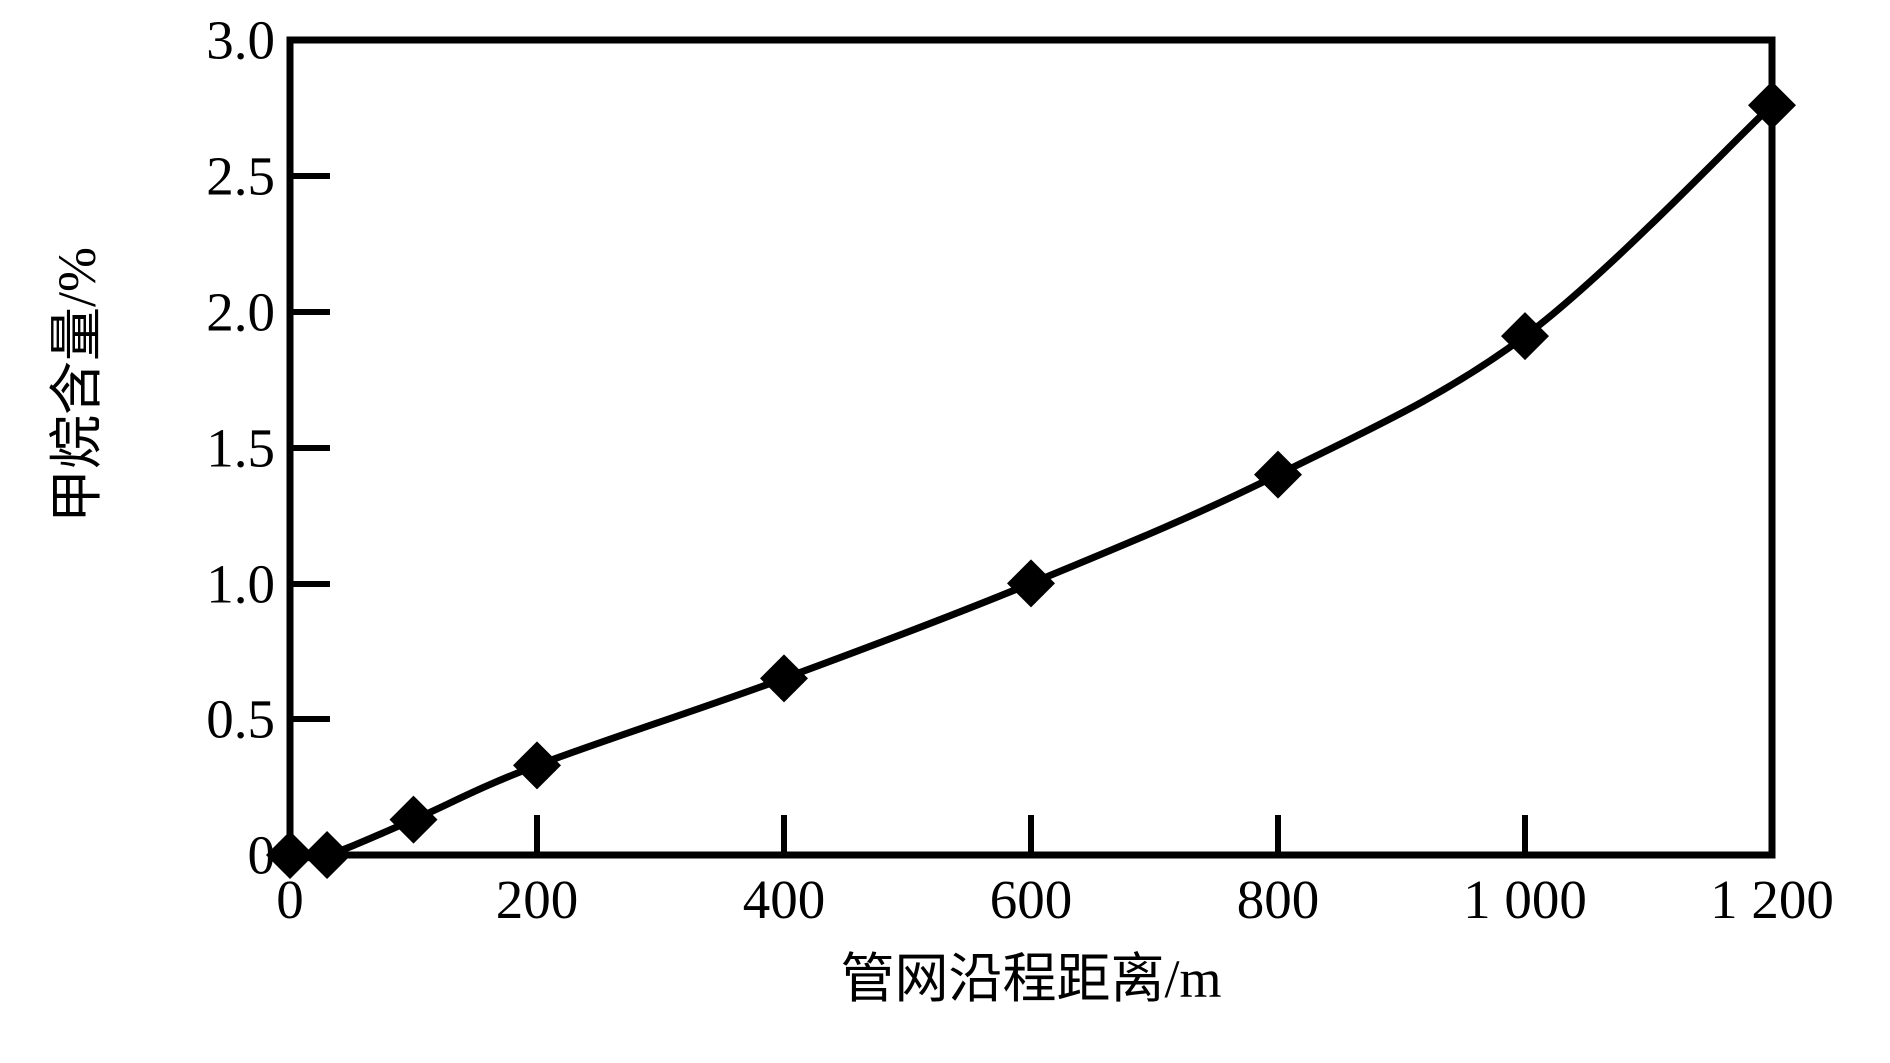 This screenshot has height=1063, width=1890. What do you see at coordinates (1525, 899) in the screenshot?
I see `x-tick-label-1000: 1 000` at bounding box center [1525, 899].